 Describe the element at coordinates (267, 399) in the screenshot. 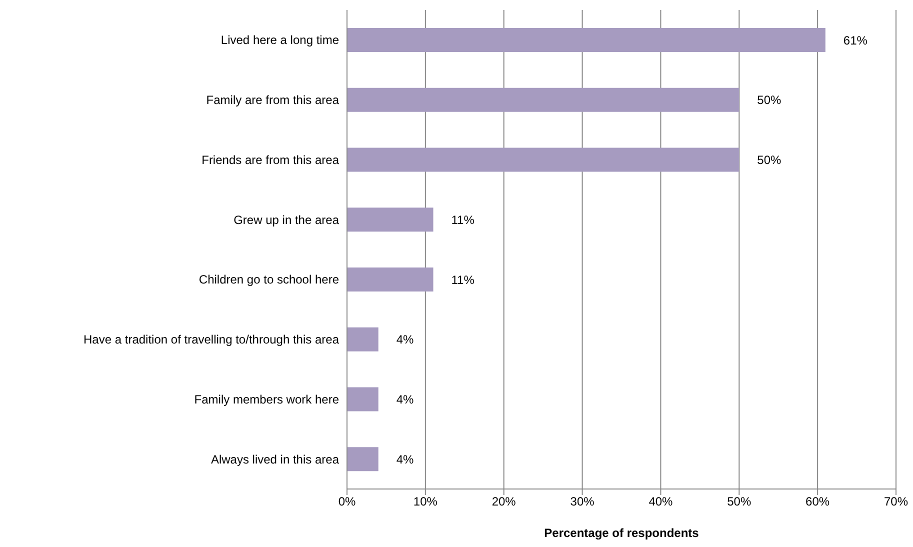

I see `y-tick-label: Family members work here` at that location.